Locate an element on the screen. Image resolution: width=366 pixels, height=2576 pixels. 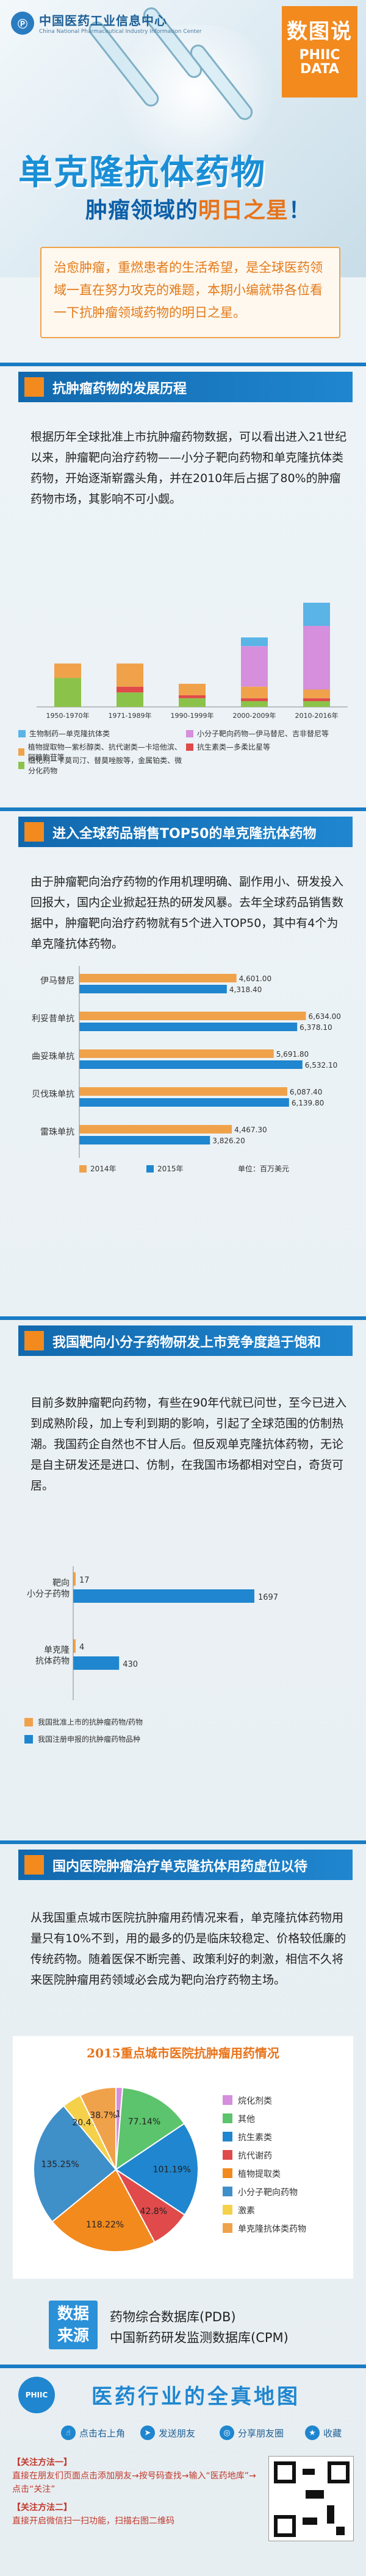
hero-glow is located at coordinates (195, 91).